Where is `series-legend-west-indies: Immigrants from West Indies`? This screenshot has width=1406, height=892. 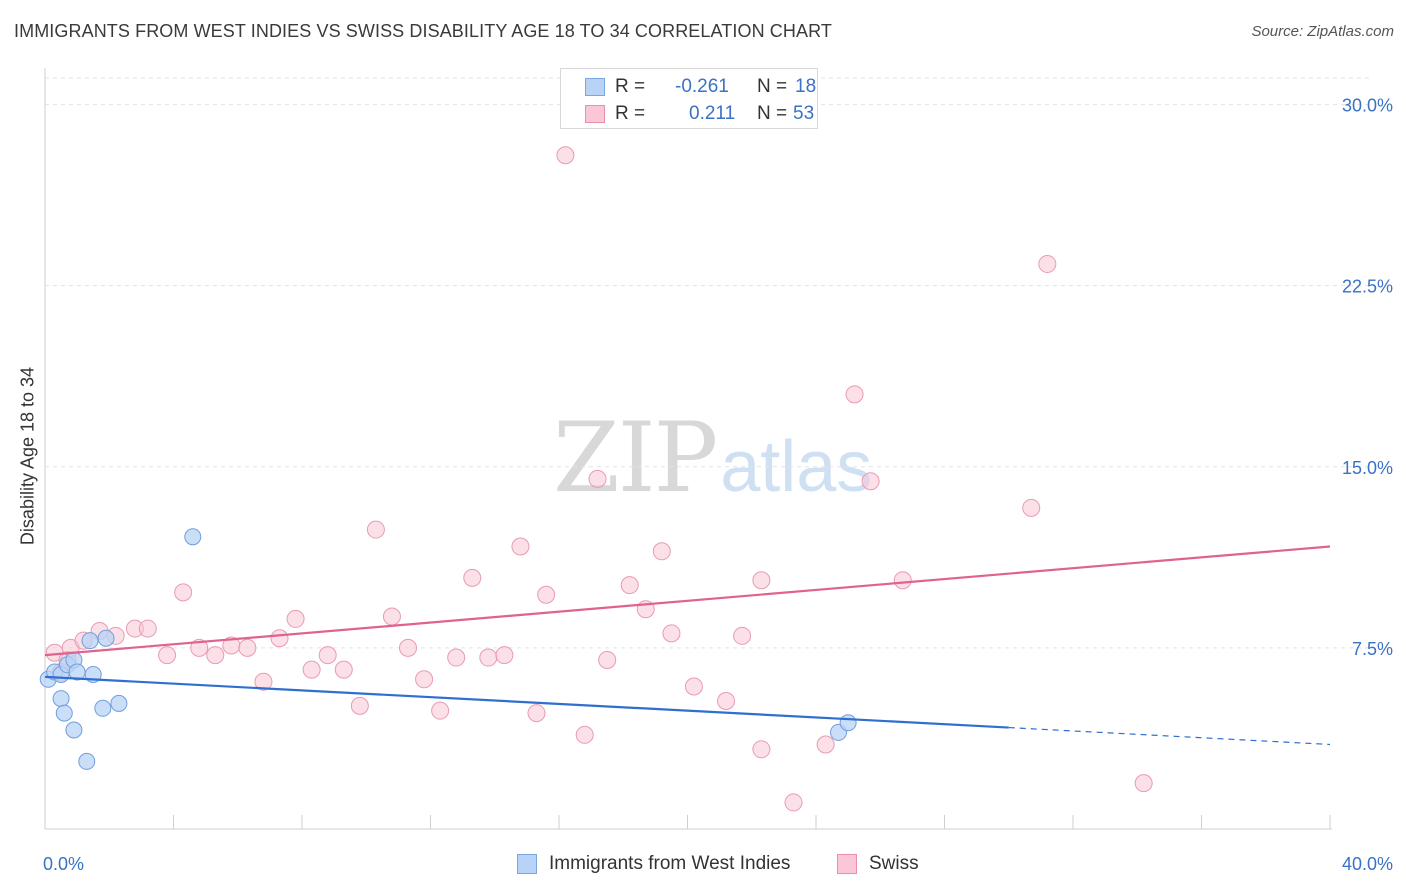 series-legend-west-indies: Immigrants from West Indies is located at coordinates (653, 864).